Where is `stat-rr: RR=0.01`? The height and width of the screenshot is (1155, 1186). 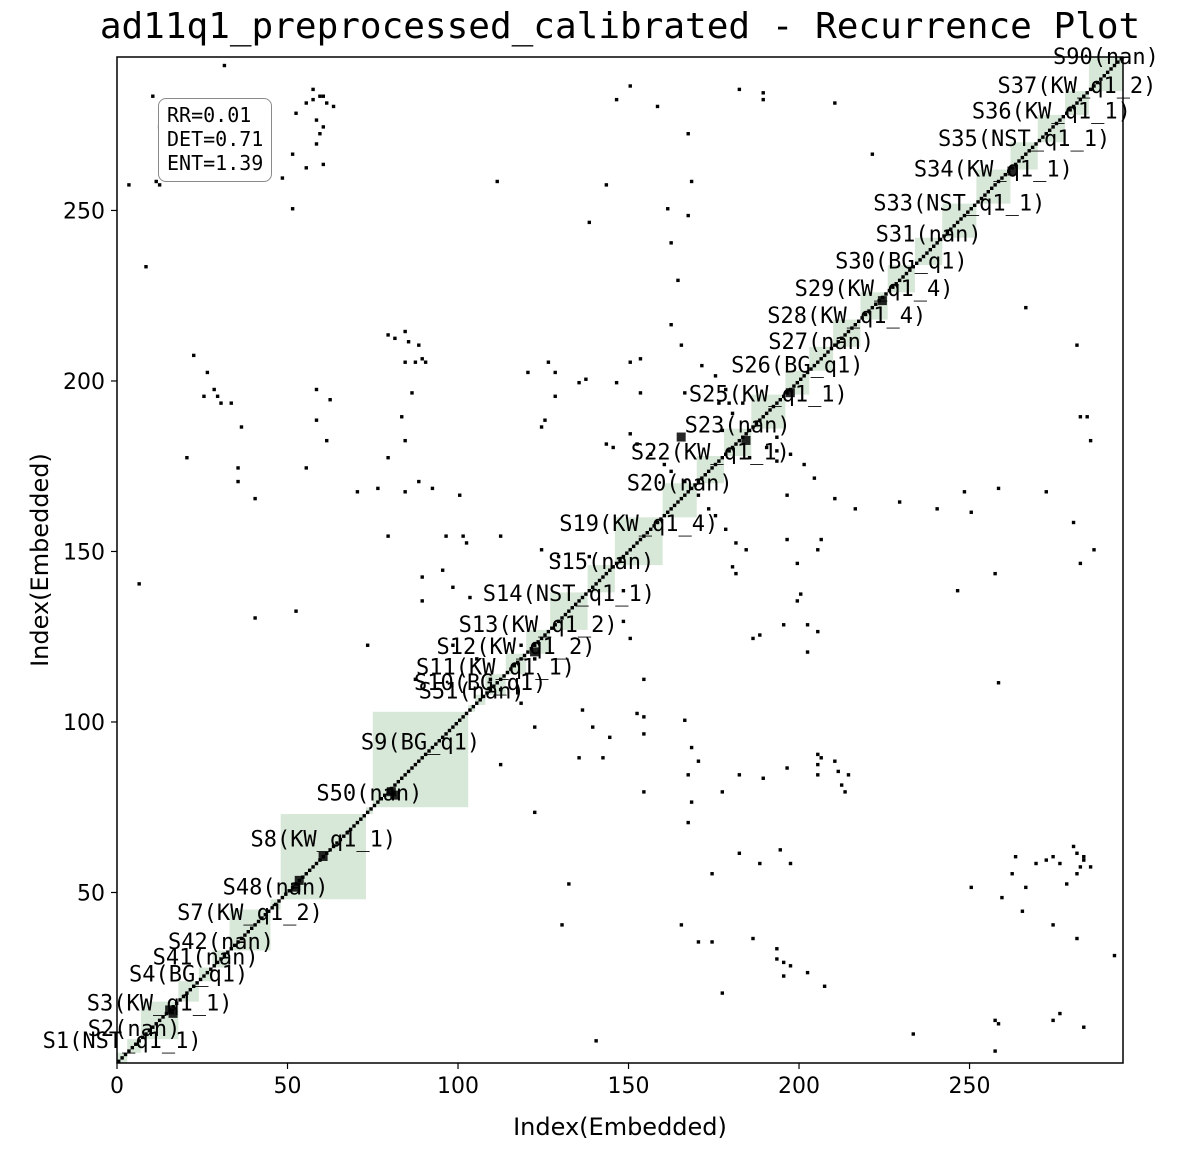 stat-rr: RR=0.01 is located at coordinates (209, 115).